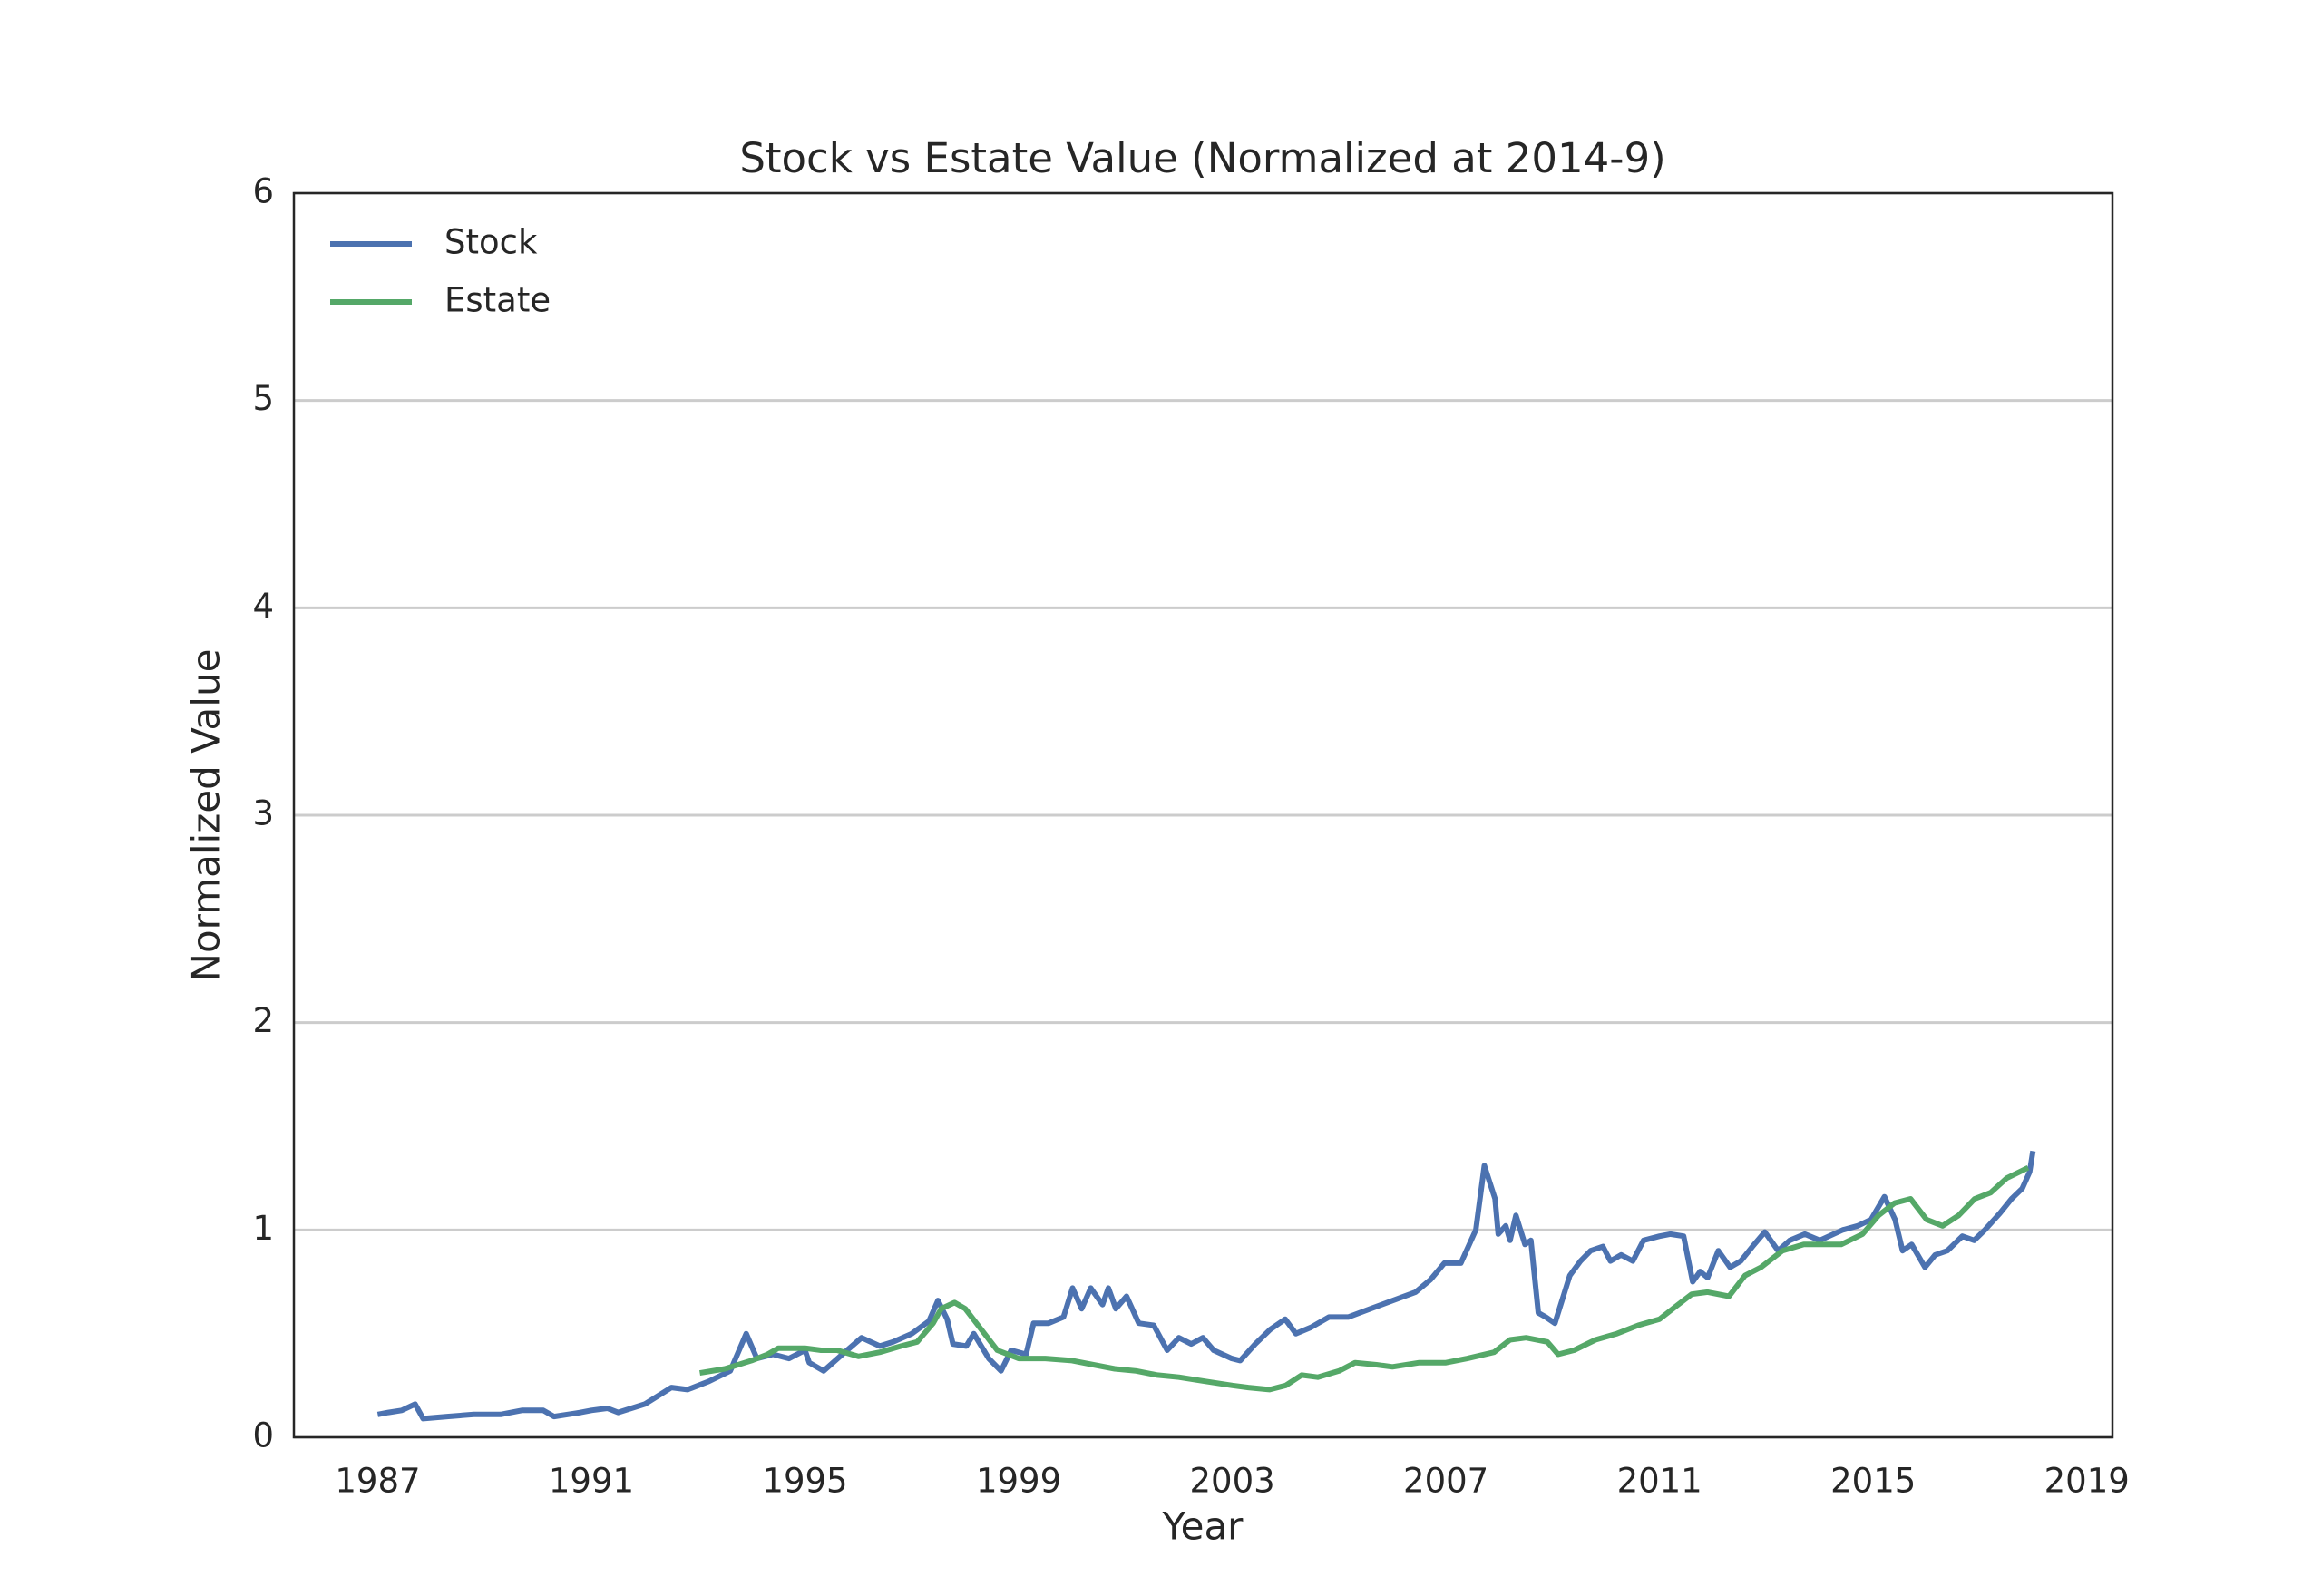 The width and height of the screenshot is (2322, 1596). What do you see at coordinates (1445, 1481) in the screenshot?
I see `x-tick-label: 2007` at bounding box center [1445, 1481].